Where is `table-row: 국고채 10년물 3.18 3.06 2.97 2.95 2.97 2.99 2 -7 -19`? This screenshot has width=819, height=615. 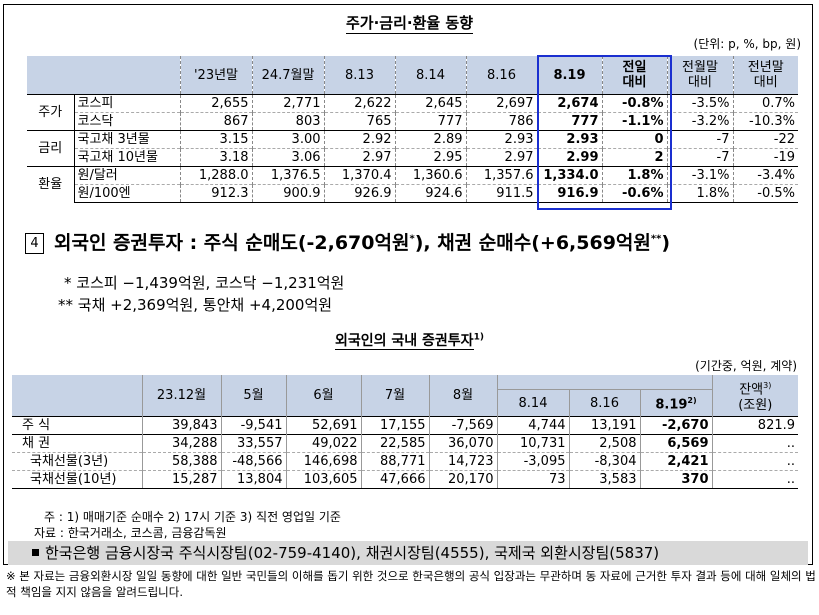
table-row: 국고채 10년물 3.18 3.06 2.97 2.95 2.97 2.99 2 -7 -19 is located at coordinates (412, 157).